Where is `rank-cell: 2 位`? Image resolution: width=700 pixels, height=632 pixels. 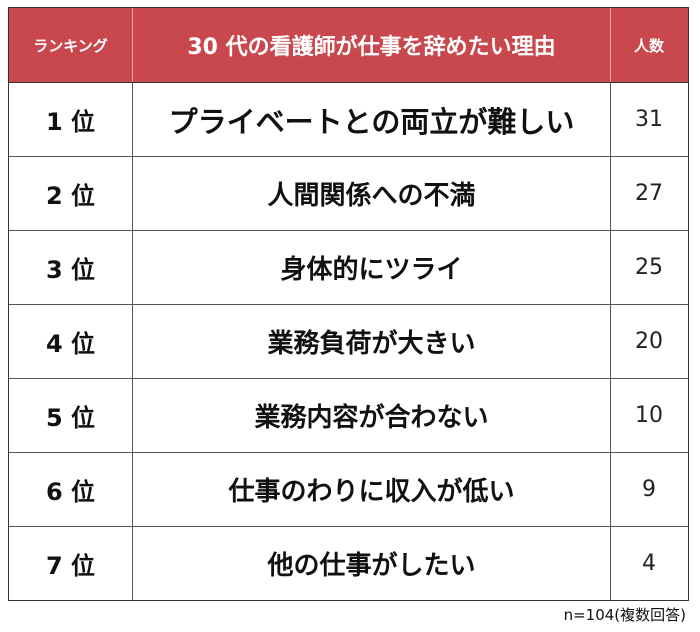
rank-cell: 2 位 is located at coordinates (71, 193).